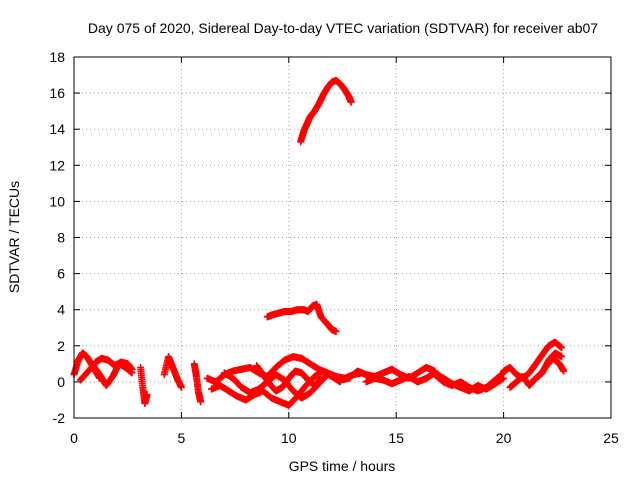 The image size is (640, 480). Describe the element at coordinates (301, 317) in the screenshot. I see `series-arc-middle` at that location.